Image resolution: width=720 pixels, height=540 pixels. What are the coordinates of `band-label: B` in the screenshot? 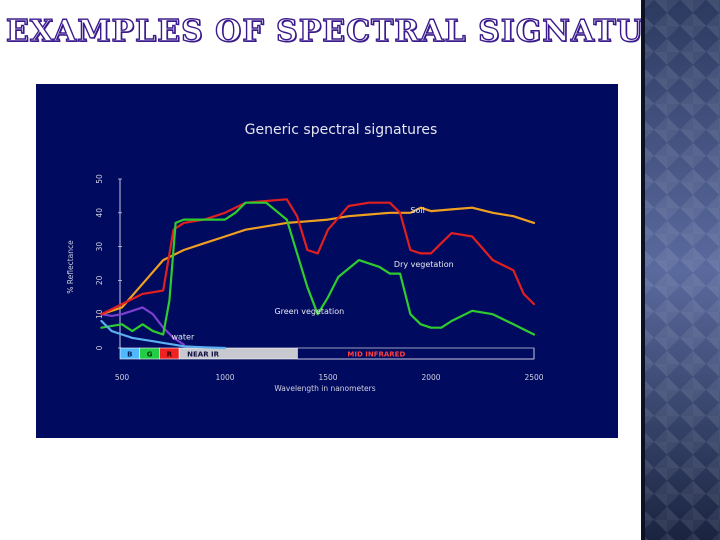 It's located at (129, 355).